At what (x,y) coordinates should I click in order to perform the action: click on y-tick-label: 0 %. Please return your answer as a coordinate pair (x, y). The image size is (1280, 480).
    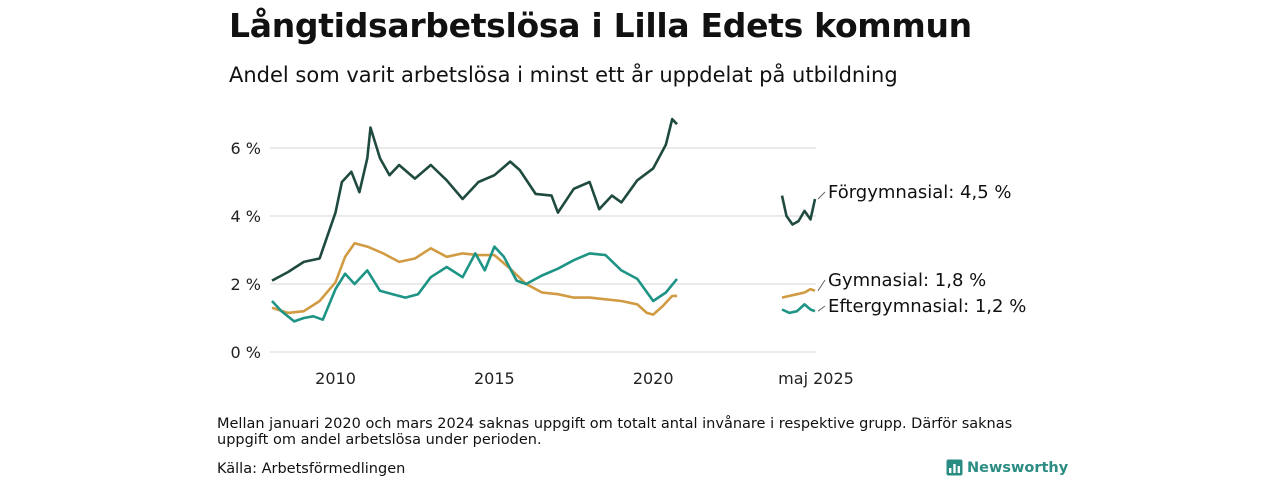
    Looking at the image, I should click on (246, 352).